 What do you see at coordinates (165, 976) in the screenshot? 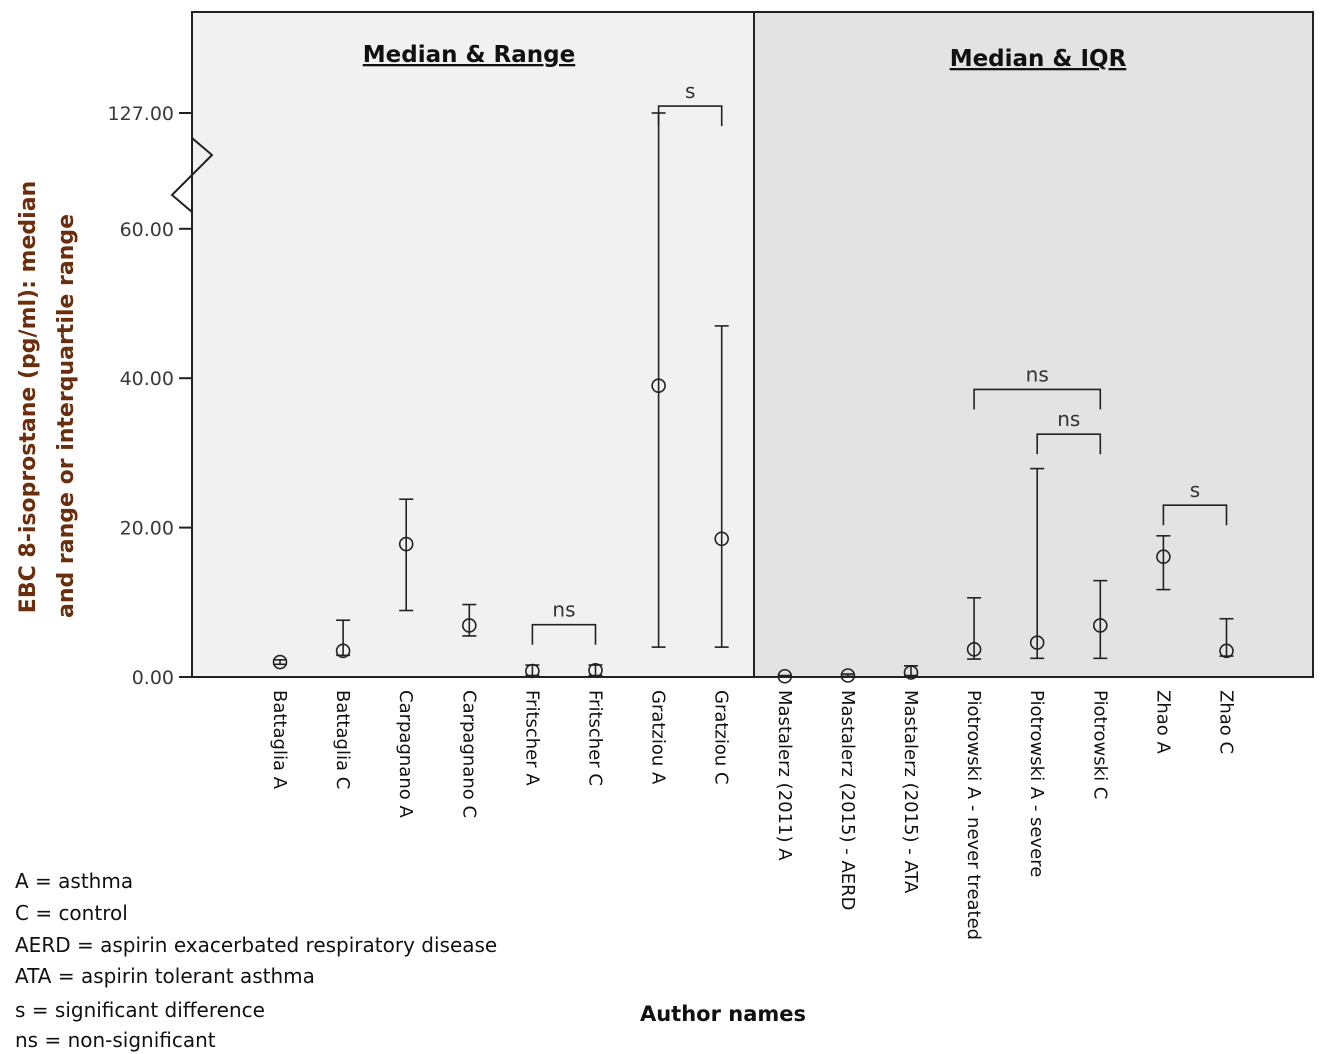
I see `abbreviation-note: ATA = aspirin tolerant asthma` at bounding box center [165, 976].